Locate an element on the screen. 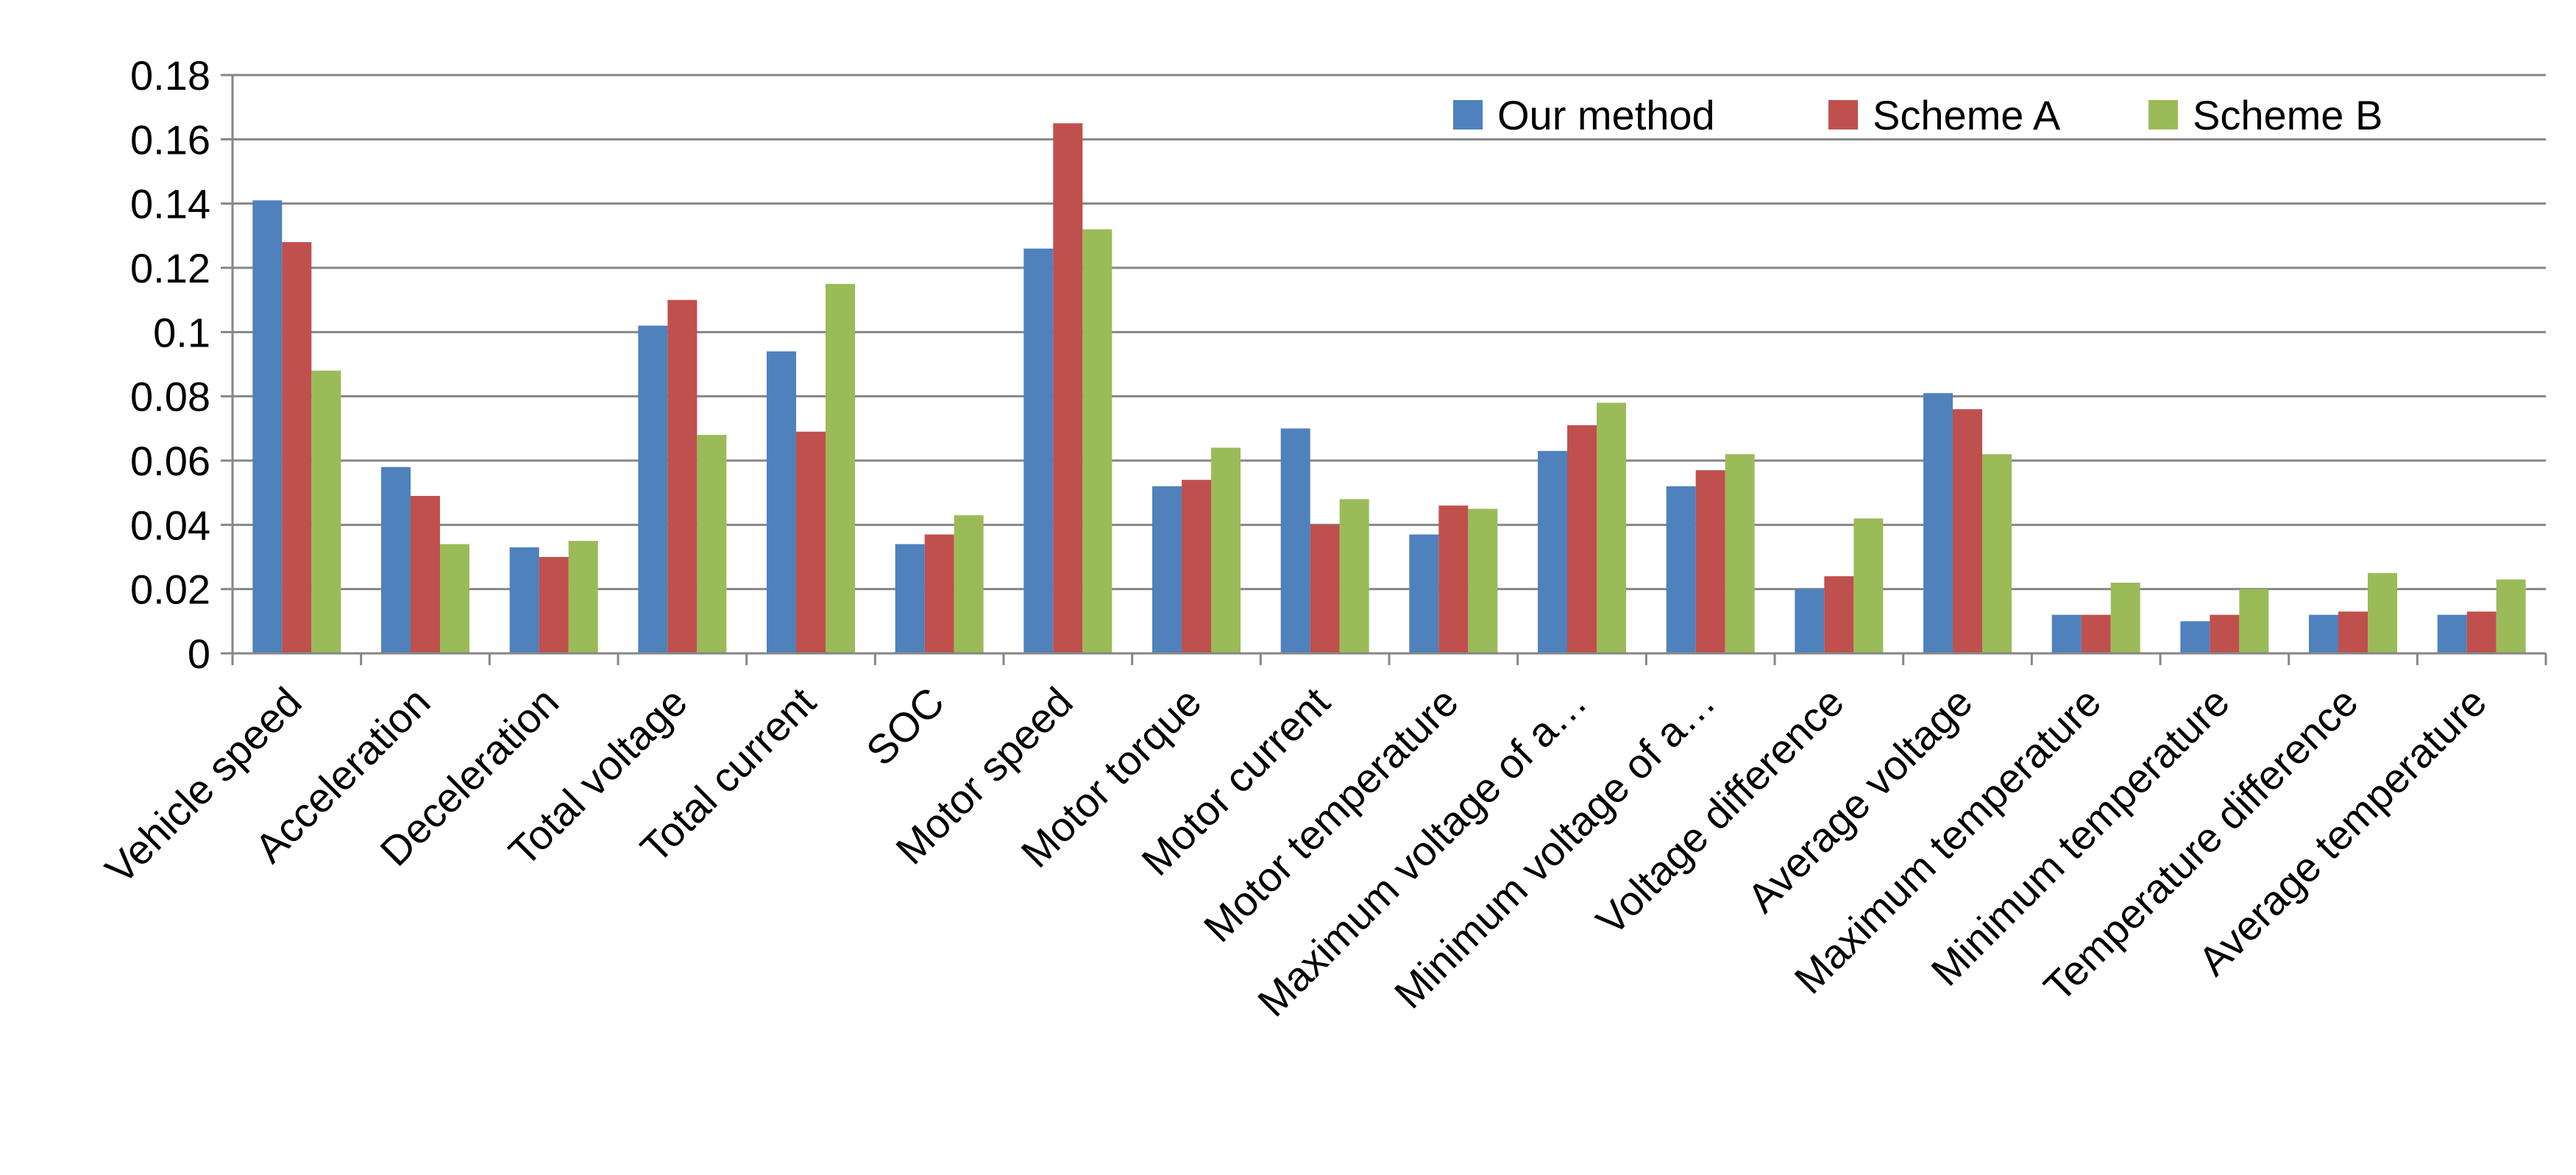  y-tick-label: 0.06 is located at coordinates (170, 461).